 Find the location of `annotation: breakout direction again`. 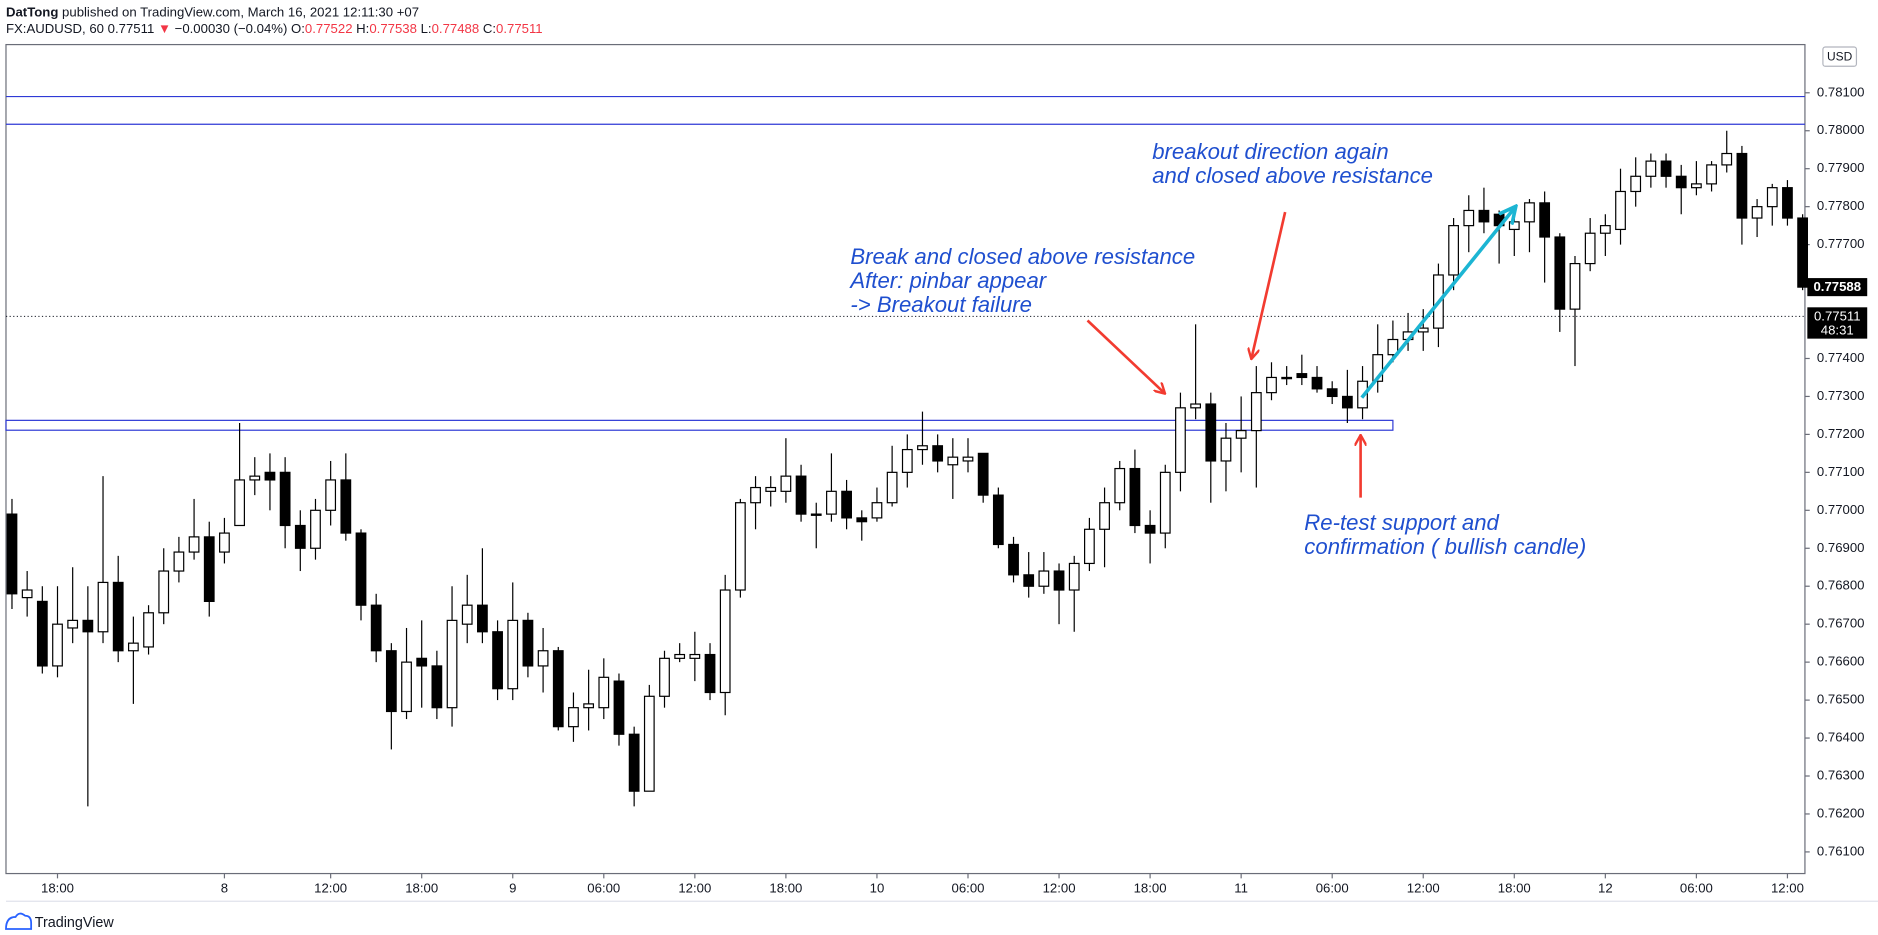

annotation: breakout direction again is located at coordinates (1270, 151).